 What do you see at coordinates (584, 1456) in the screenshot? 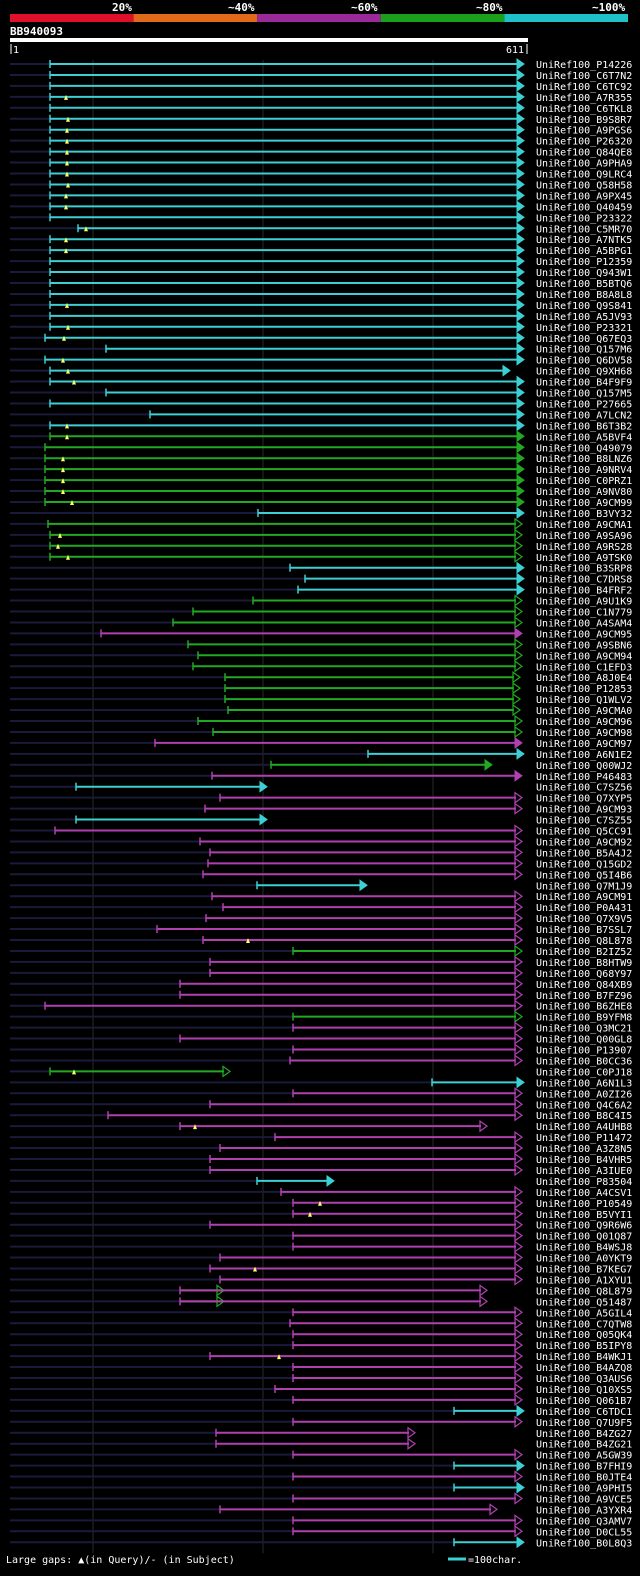
I see `hit-label: UniRef100_A5GW39` at bounding box center [584, 1456].